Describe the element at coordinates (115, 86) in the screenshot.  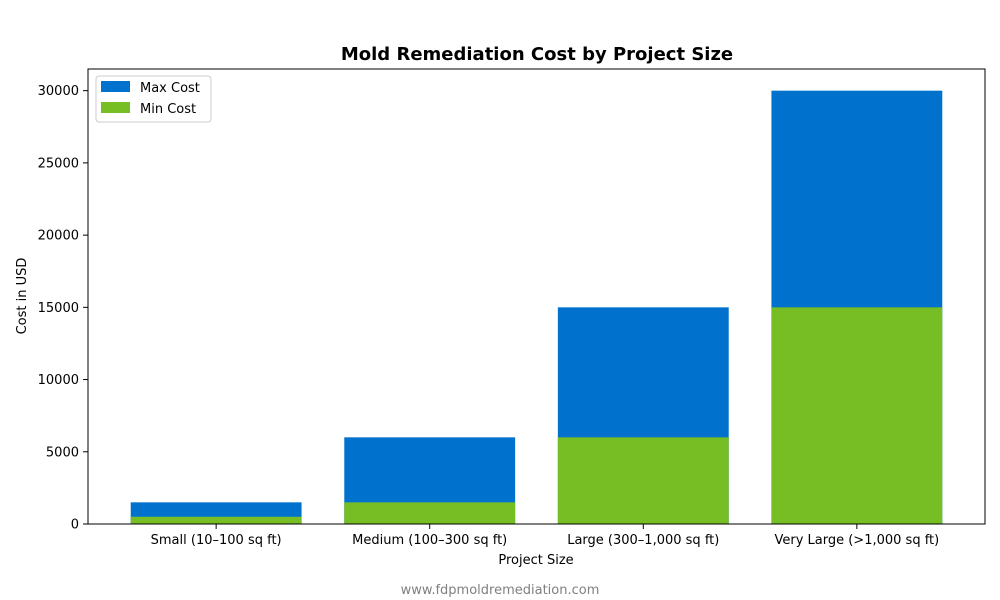
I see `legend-swatch-max-cost` at that location.